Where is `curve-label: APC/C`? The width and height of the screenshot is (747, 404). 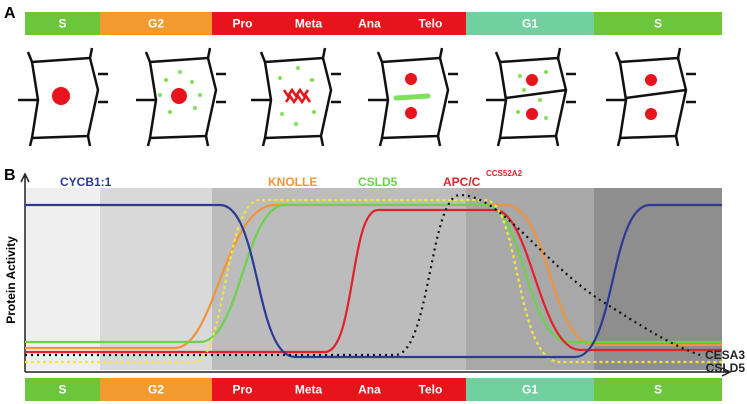
curve-label: APC/C is located at coordinates (462, 182).